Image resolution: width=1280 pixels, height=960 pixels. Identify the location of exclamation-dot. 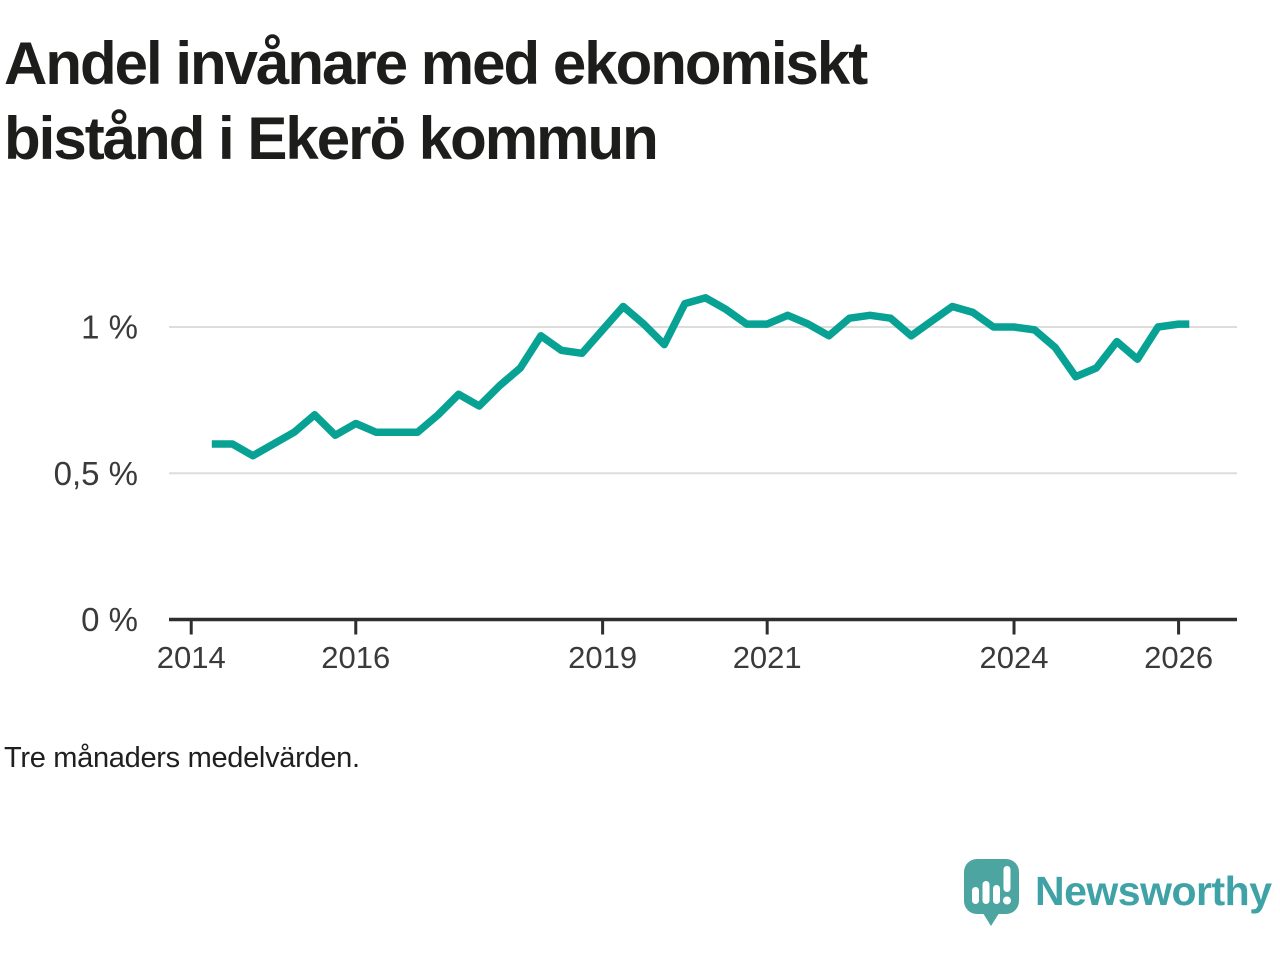
(1007, 900).